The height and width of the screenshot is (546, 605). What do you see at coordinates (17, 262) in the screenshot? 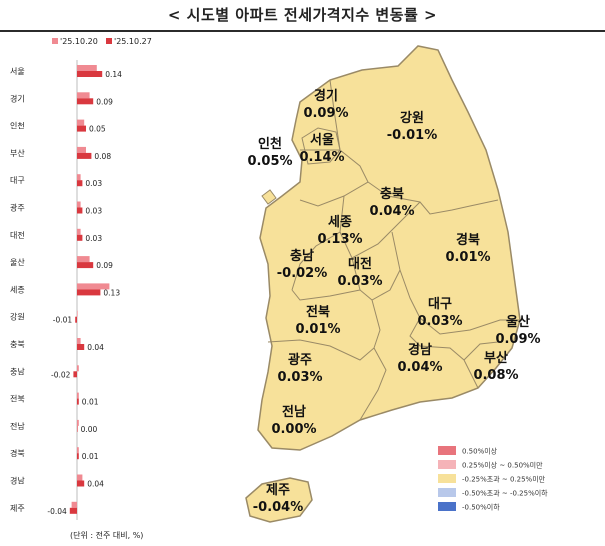
I see `category-label: 울산` at bounding box center [17, 262].